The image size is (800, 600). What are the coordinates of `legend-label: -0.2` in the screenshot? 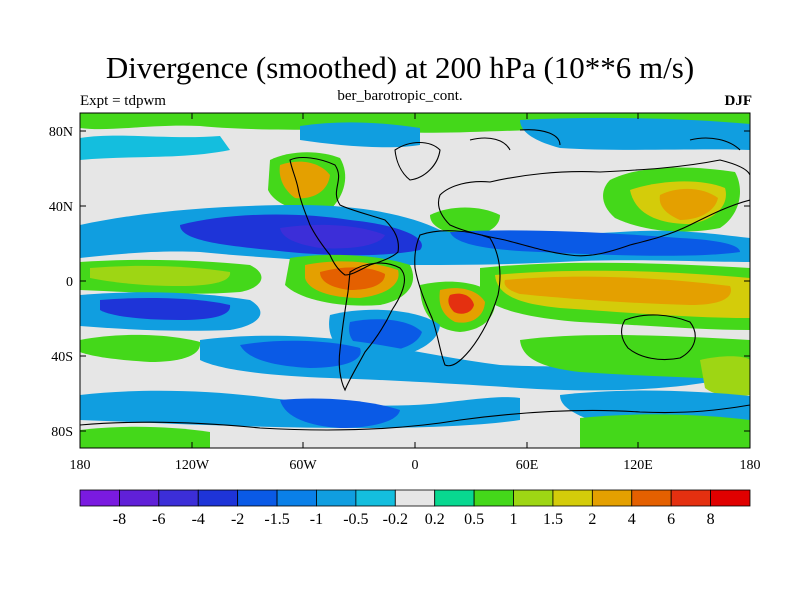 It's located at (395, 519).